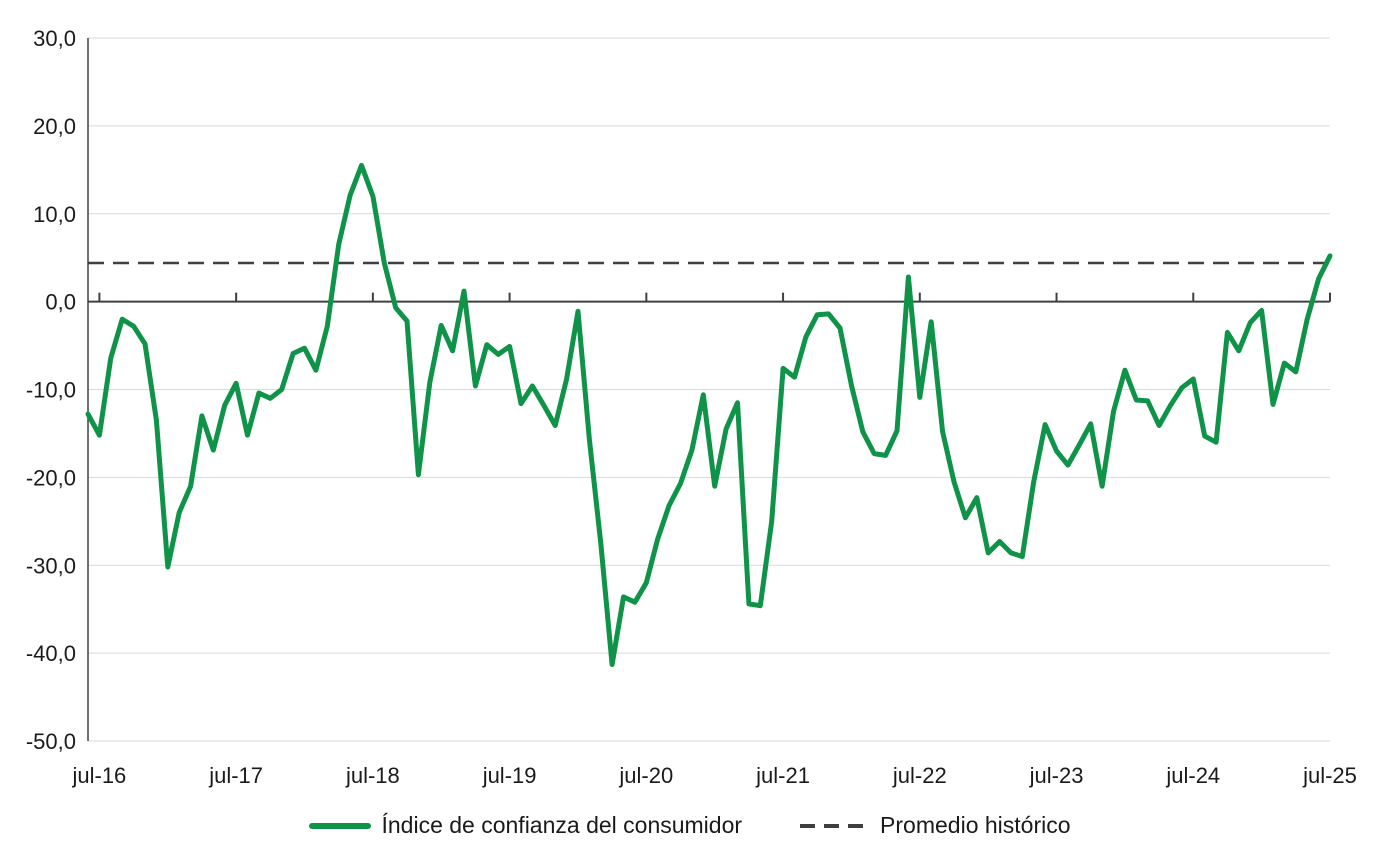 The height and width of the screenshot is (868, 1380). Describe the element at coordinates (919, 775) in the screenshot. I see `x-axis-tick-label: jul-22` at that location.